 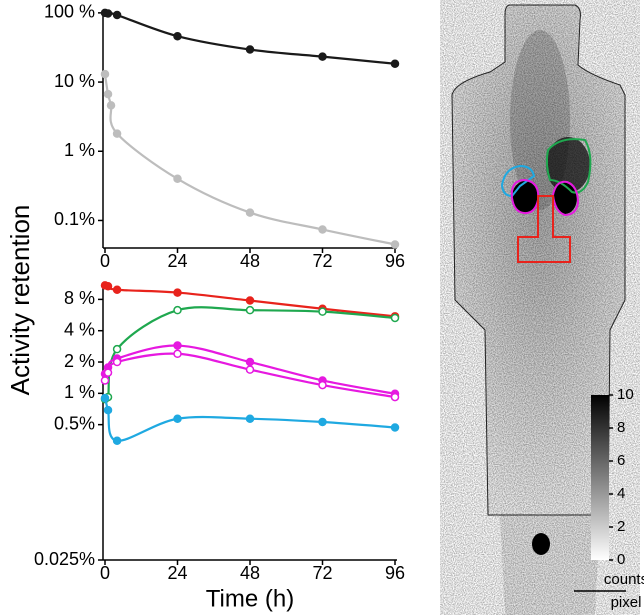 I want to click on colorbar-tick-label: 2, so click(x=621, y=526).